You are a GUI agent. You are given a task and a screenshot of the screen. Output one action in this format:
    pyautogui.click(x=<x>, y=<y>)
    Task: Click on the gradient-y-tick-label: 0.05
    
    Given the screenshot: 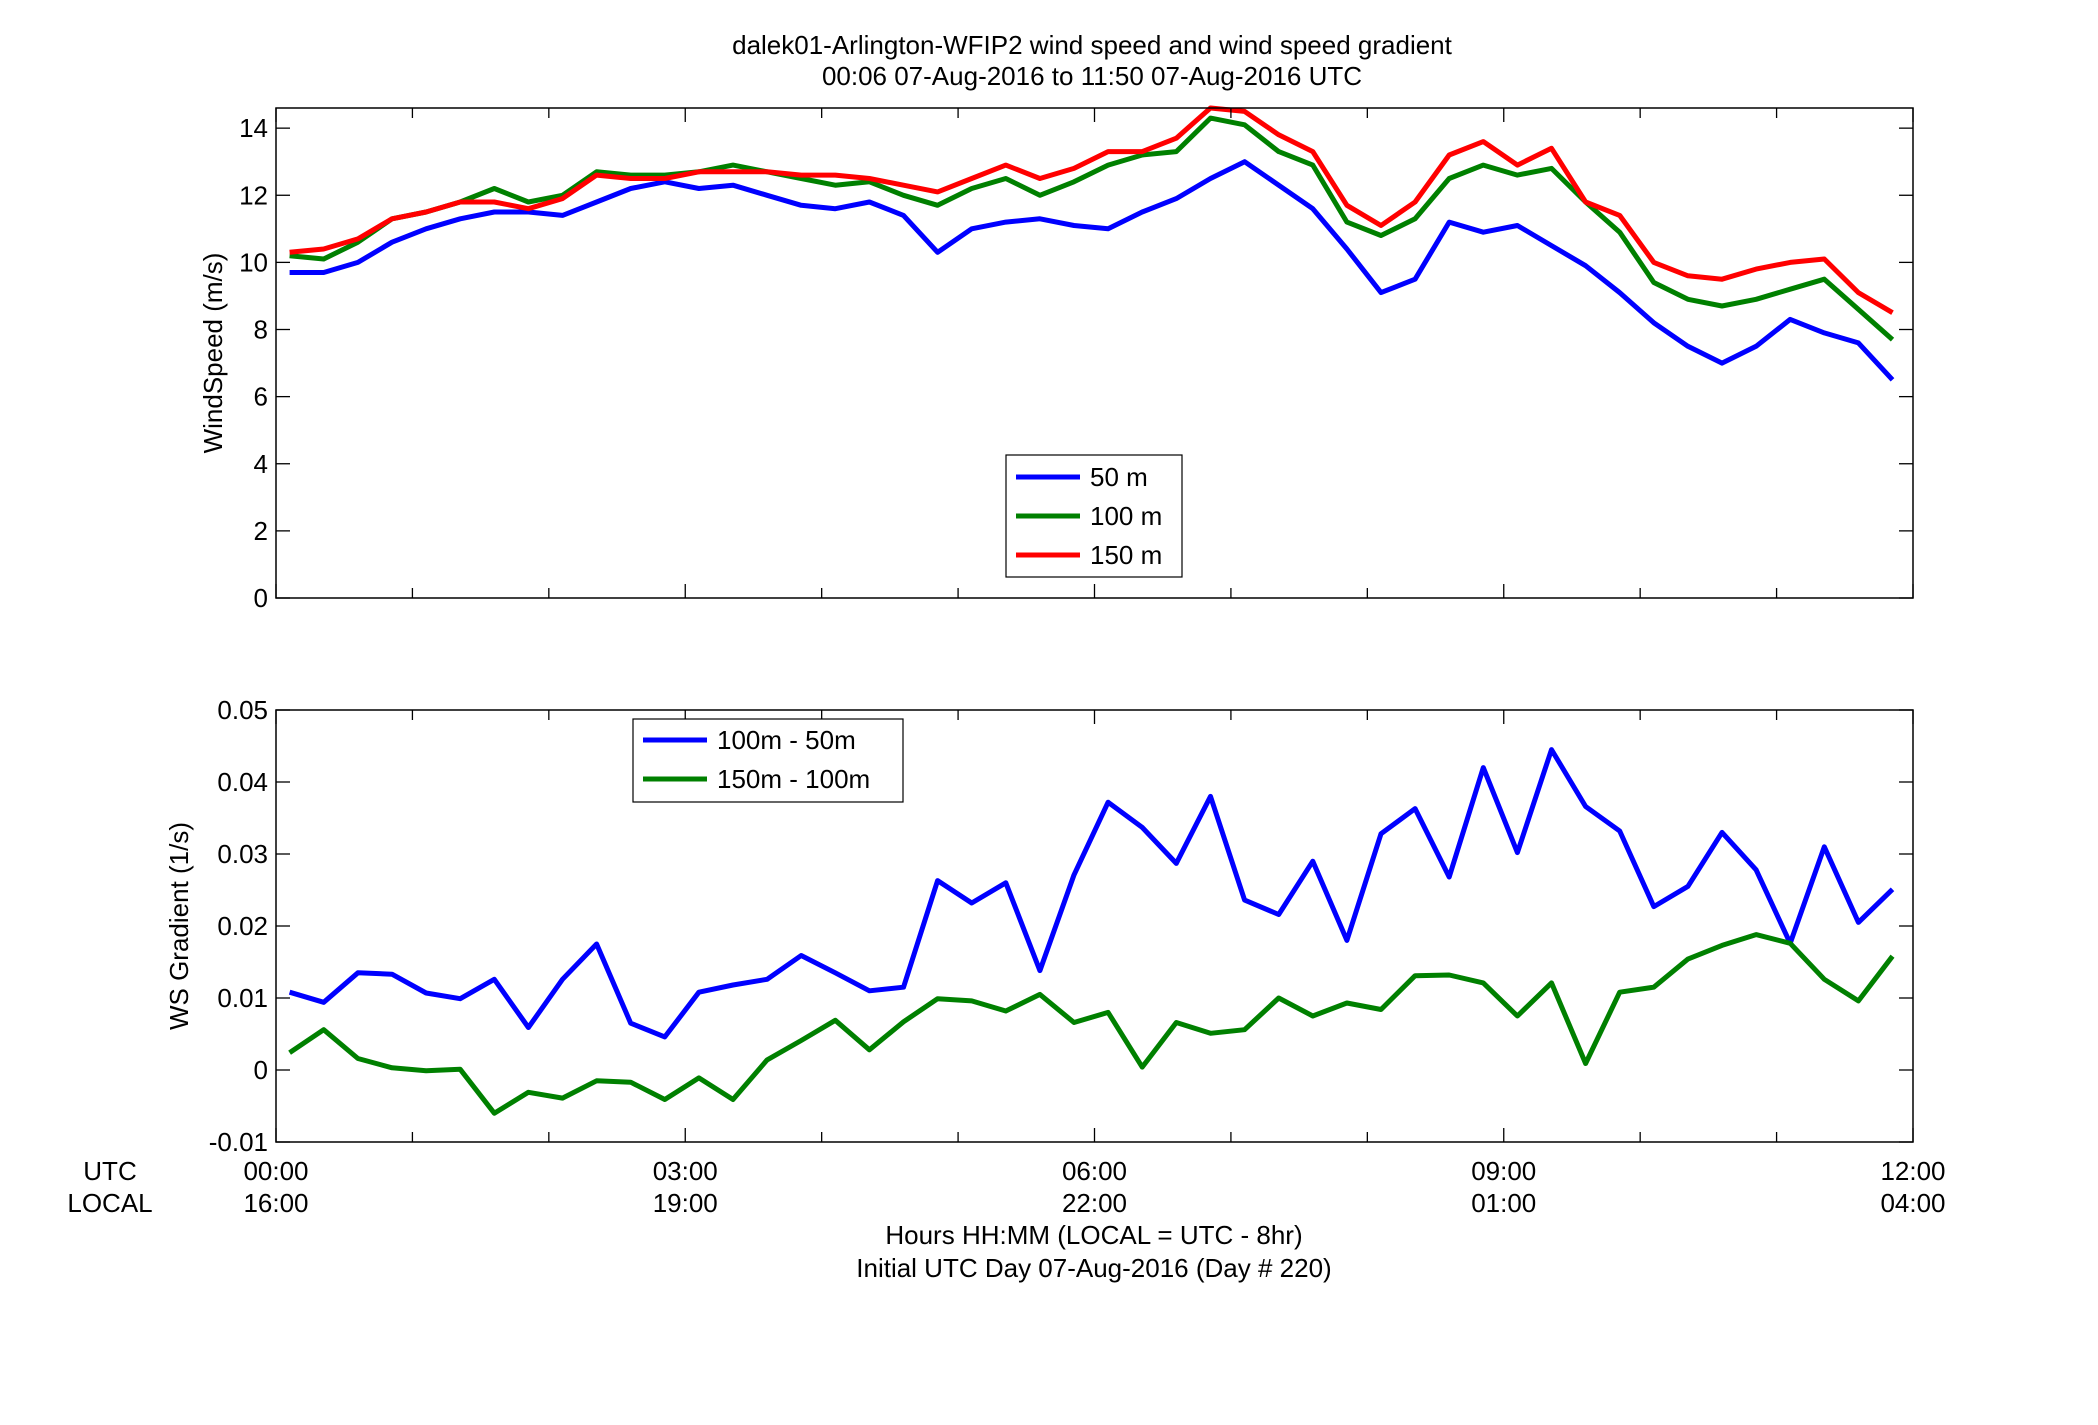 What is the action you would take?
    pyautogui.click(x=242, y=710)
    